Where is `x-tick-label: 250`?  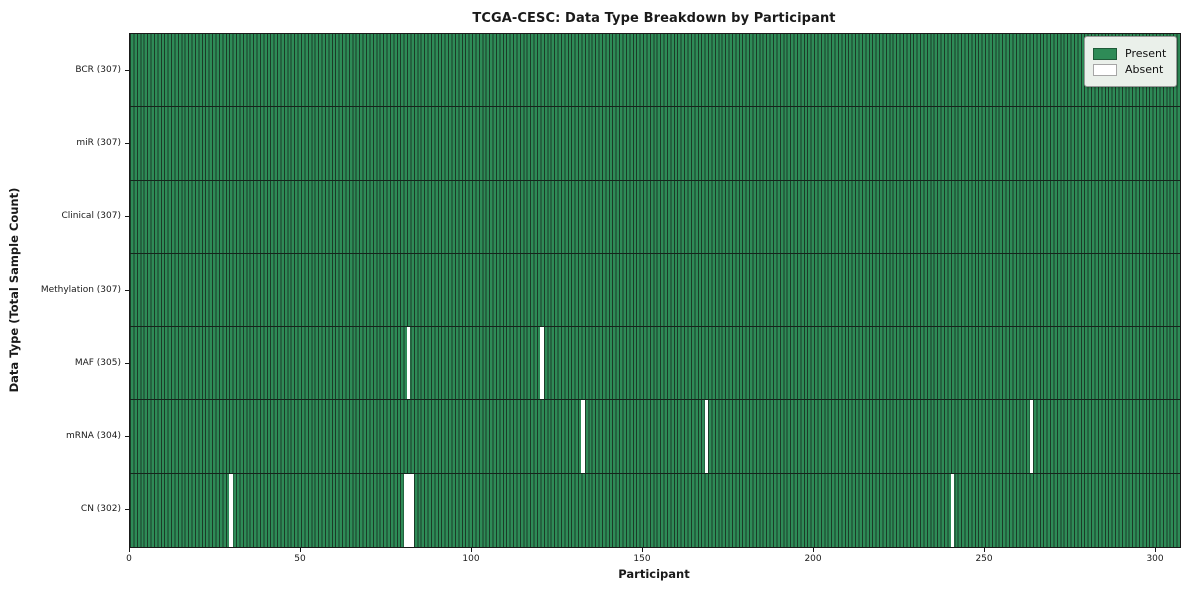 x-tick-label: 250 is located at coordinates (984, 559).